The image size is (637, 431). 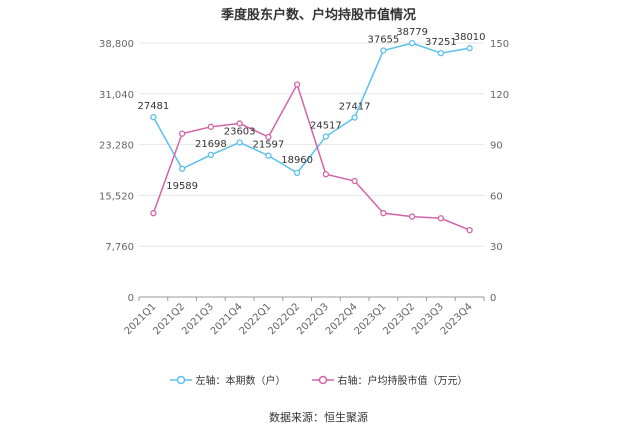 I want to click on data-source: 数据来源：恒生聚源, so click(x=318, y=417).